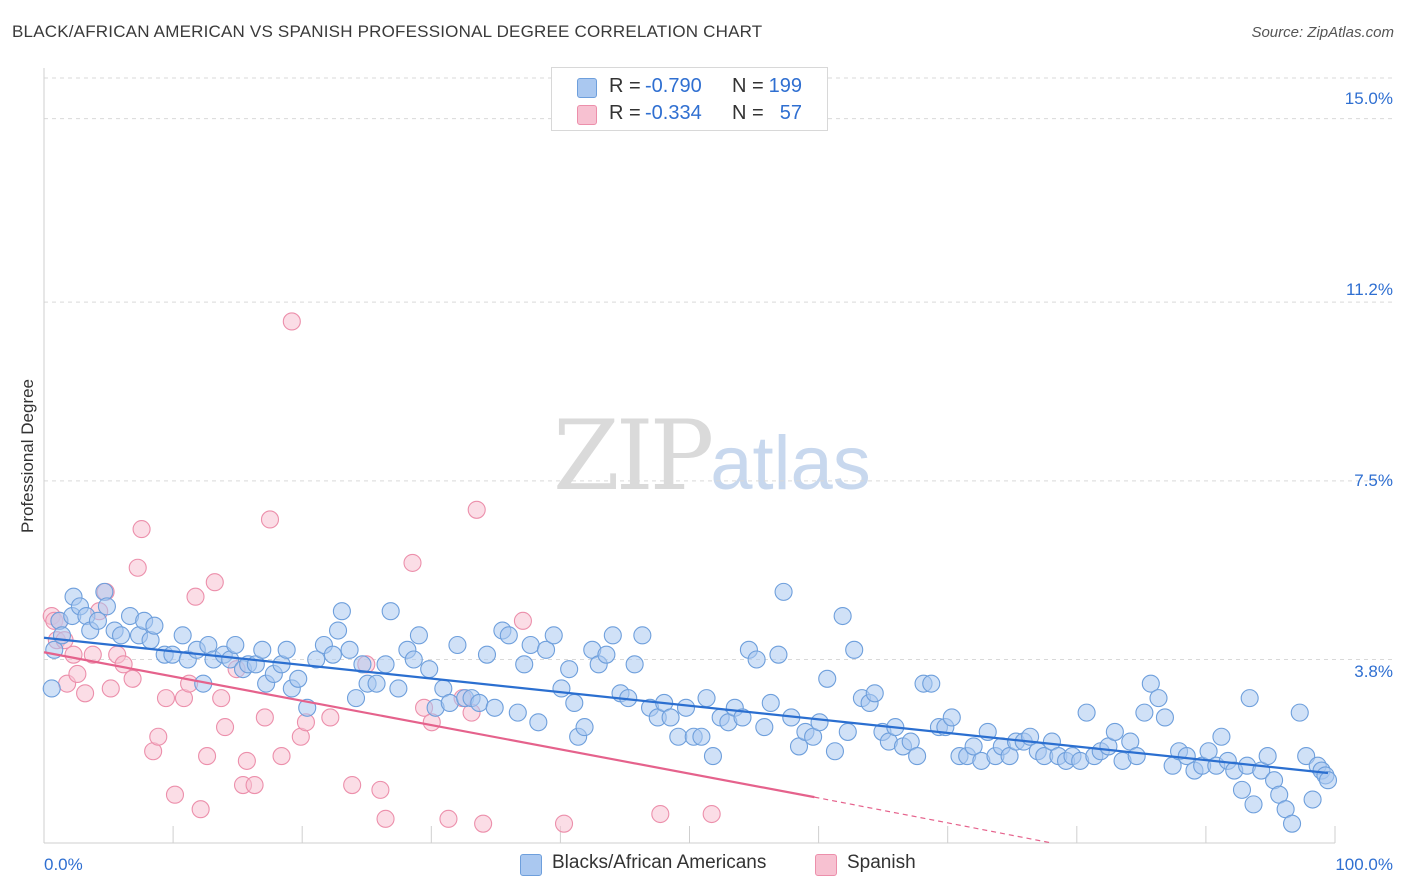 This screenshot has height=892, width=1406. I want to click on watermark: ZIPatlas, so click(712, 456).